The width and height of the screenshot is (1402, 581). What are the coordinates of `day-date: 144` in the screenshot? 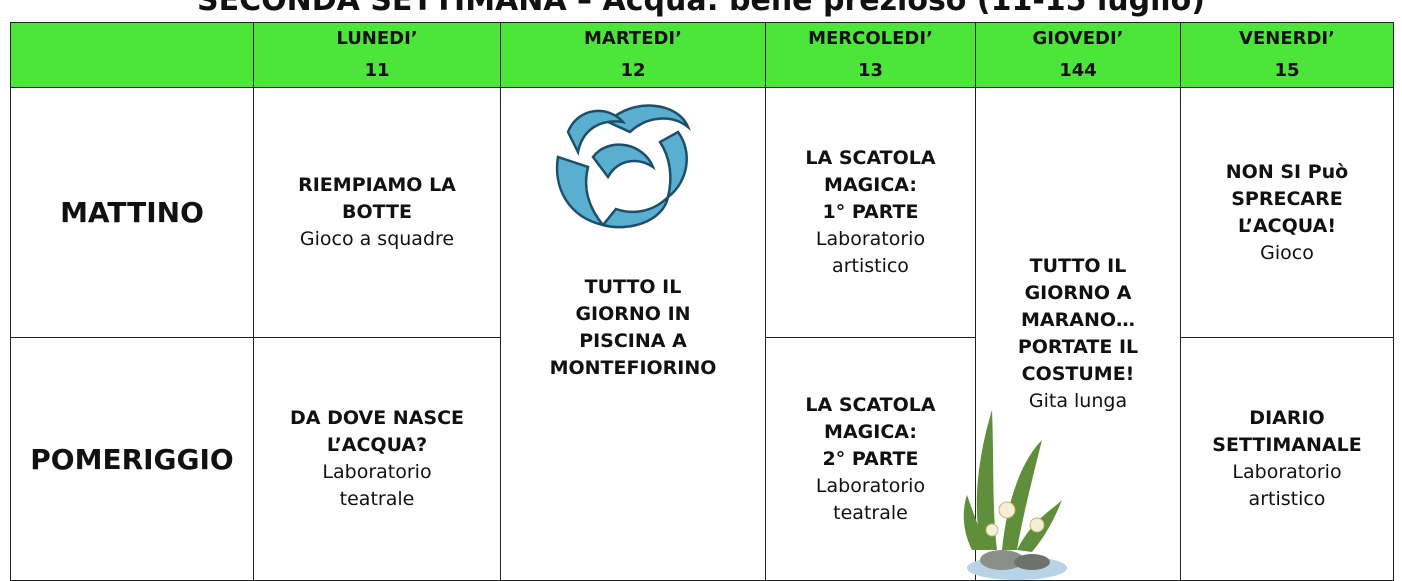 It's located at (1078, 70).